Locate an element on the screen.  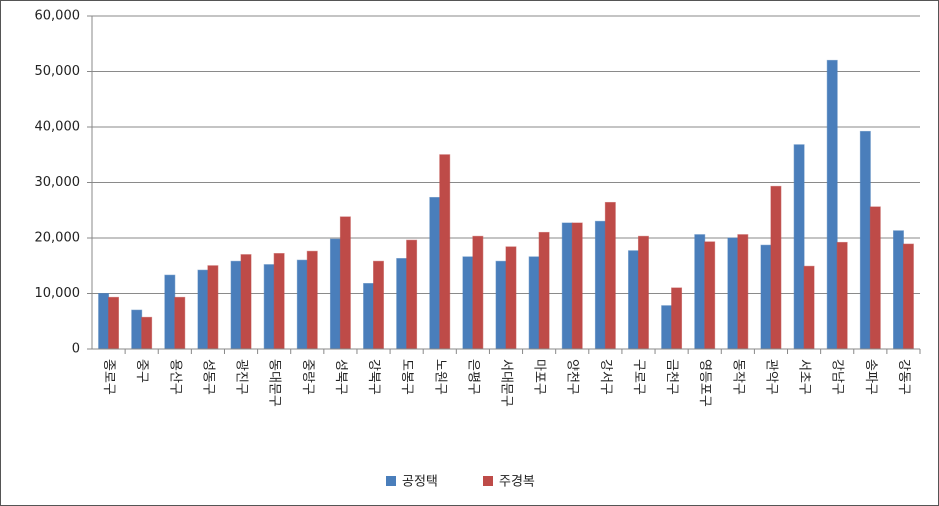
x-tick-label: 송파구 is located at coordinates (870, 377).